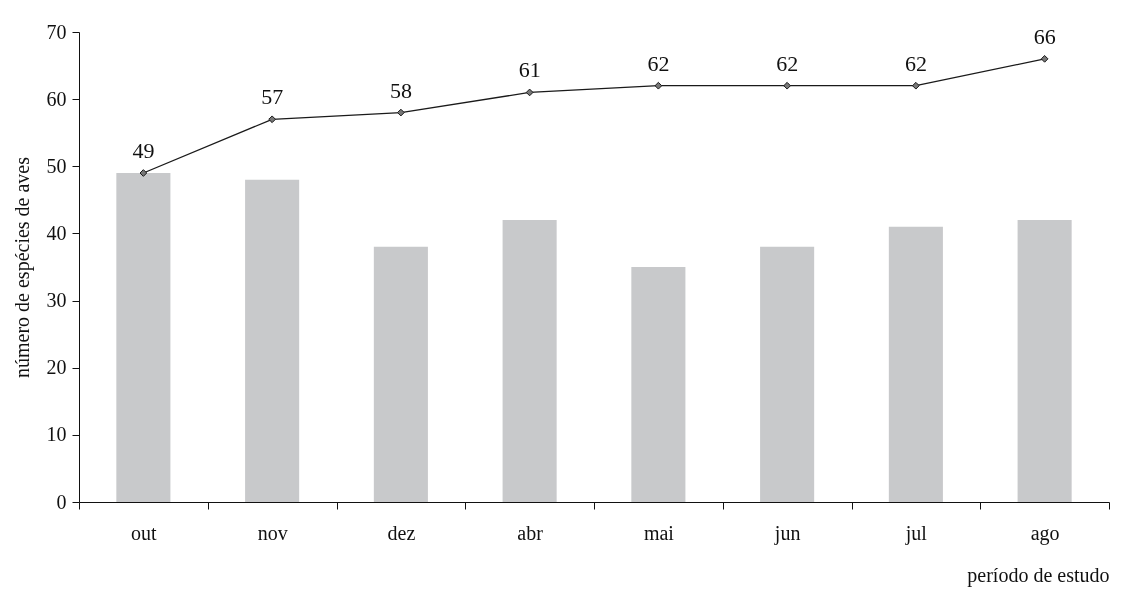  What do you see at coordinates (401, 532) in the screenshot?
I see `x-tick-label: dez` at bounding box center [401, 532].